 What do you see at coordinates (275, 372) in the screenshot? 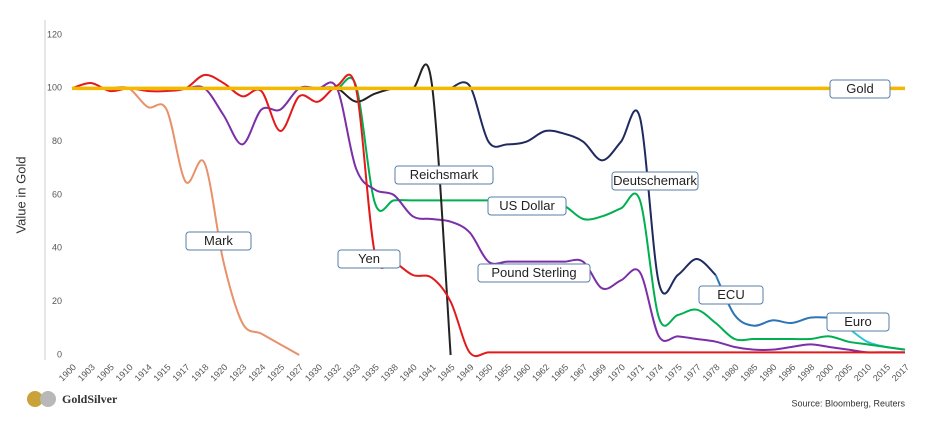
I see `x-tick-label: 1925` at bounding box center [275, 372].